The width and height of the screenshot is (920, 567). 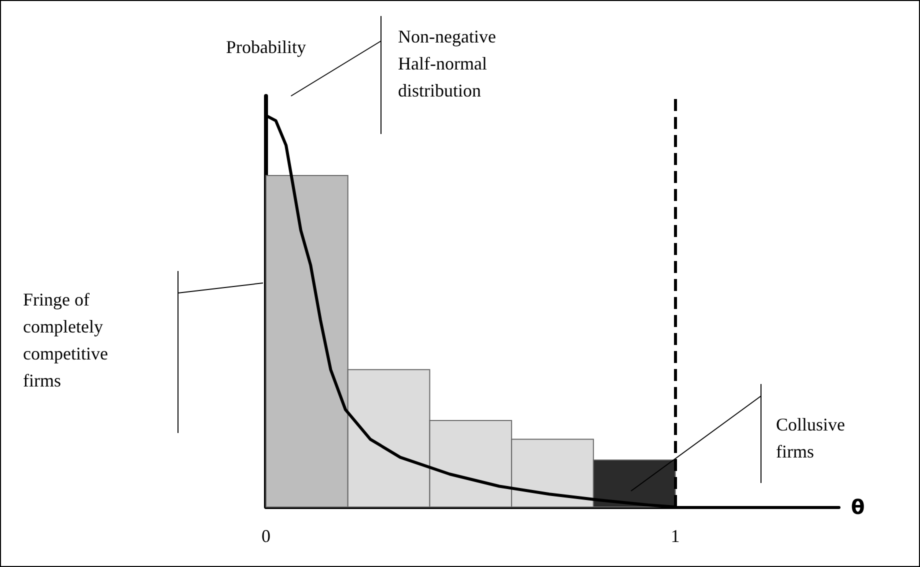 What do you see at coordinates (813, 438) in the screenshot?
I see `annotation: Collusive firms` at bounding box center [813, 438].